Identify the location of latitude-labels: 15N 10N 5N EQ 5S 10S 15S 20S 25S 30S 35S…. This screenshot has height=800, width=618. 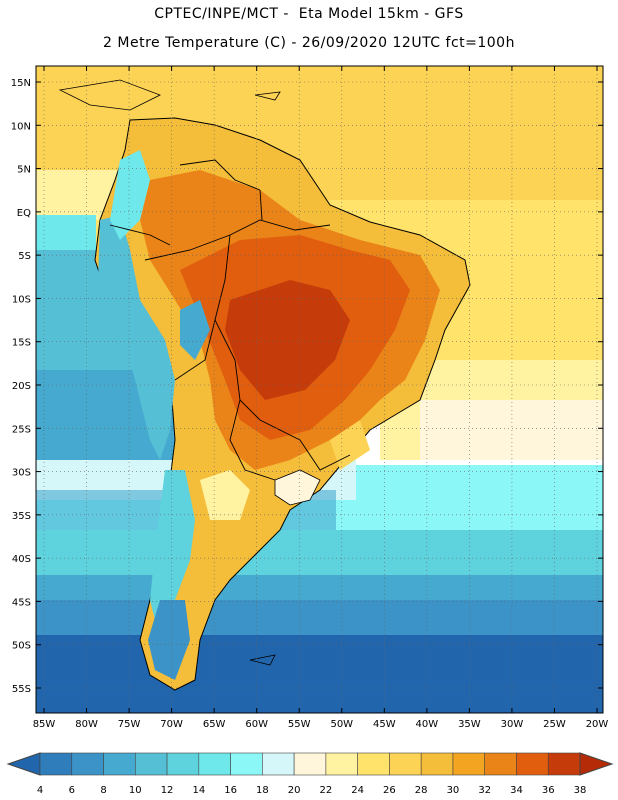
(21, 386).